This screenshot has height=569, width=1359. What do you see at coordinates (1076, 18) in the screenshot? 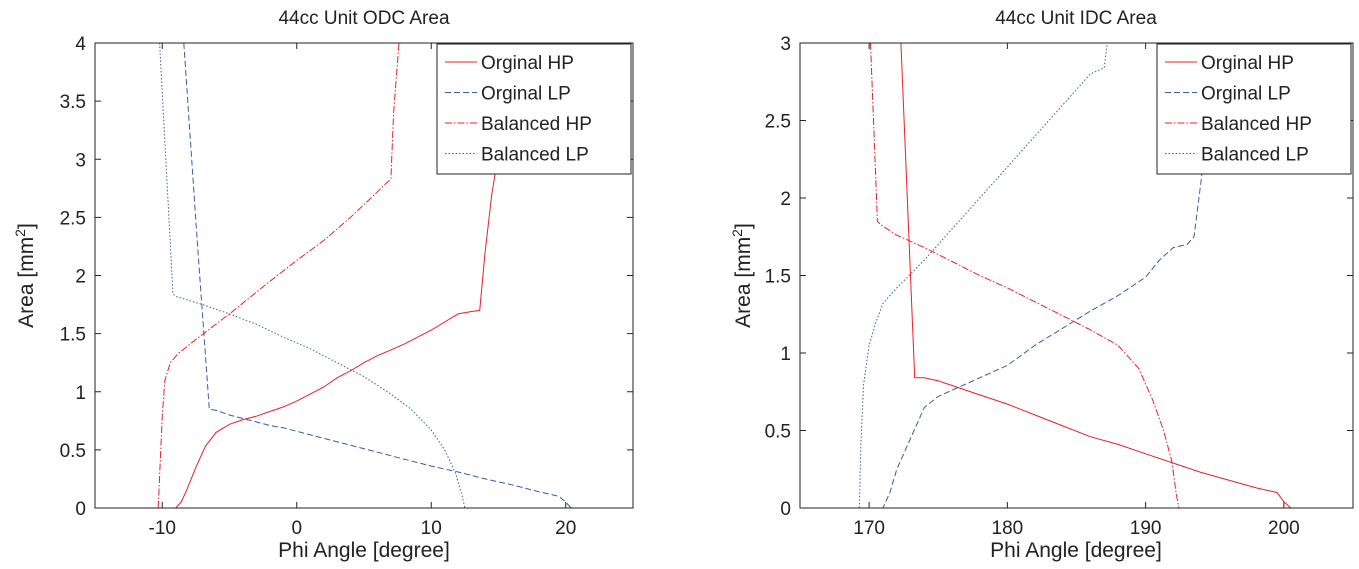
I see `chart-title: 44cc Unit IDC Area` at bounding box center [1076, 18].